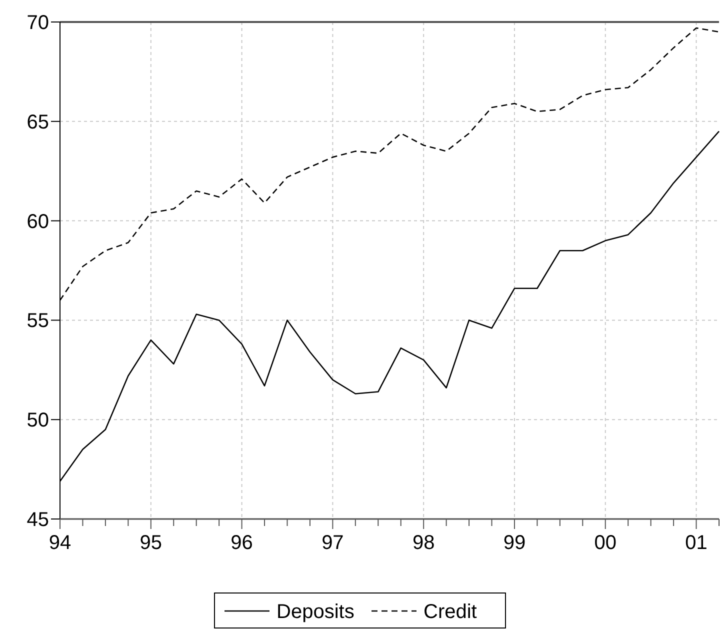  What do you see at coordinates (241, 543) in the screenshot?
I see `x-tick-label: 96` at bounding box center [241, 543].